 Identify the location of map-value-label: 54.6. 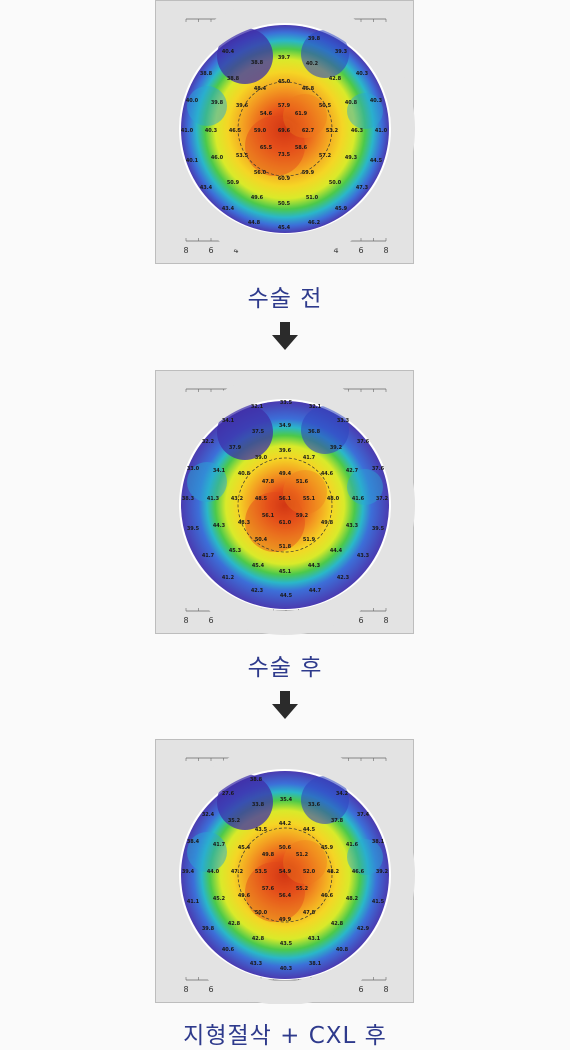
(266, 114).